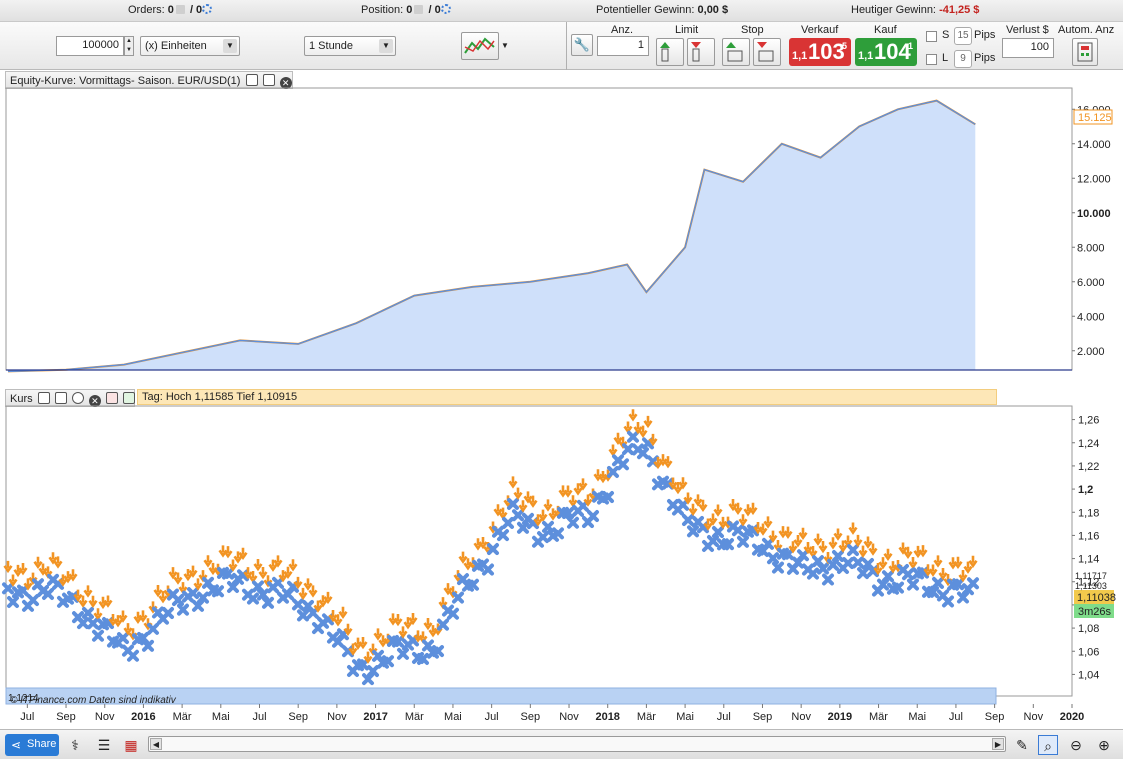 The height and width of the screenshot is (759, 1123). I want to click on buy-button: 1,1 104 1, so click(886, 52).